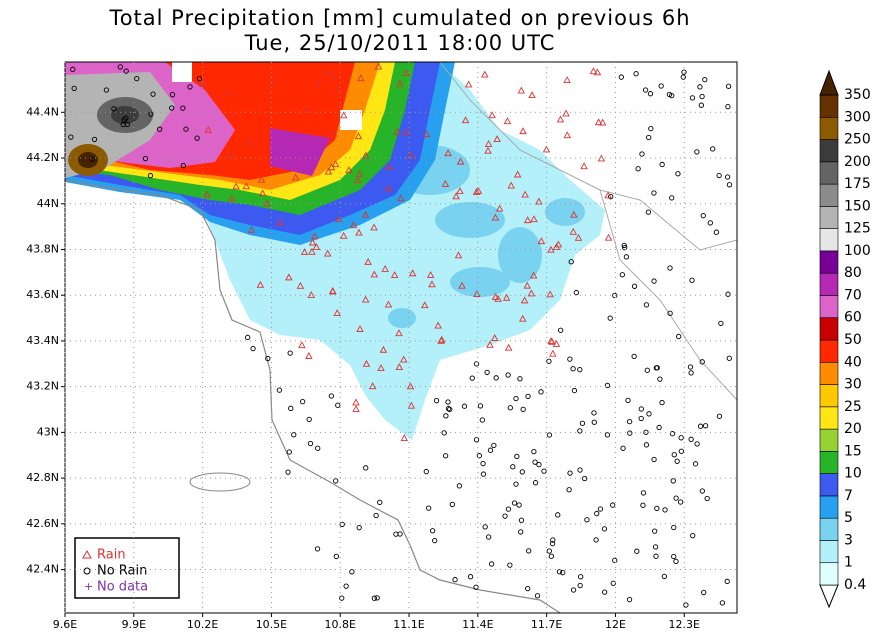  What do you see at coordinates (848, 563) in the screenshot?
I see `colorbar-label: 1` at bounding box center [848, 563].